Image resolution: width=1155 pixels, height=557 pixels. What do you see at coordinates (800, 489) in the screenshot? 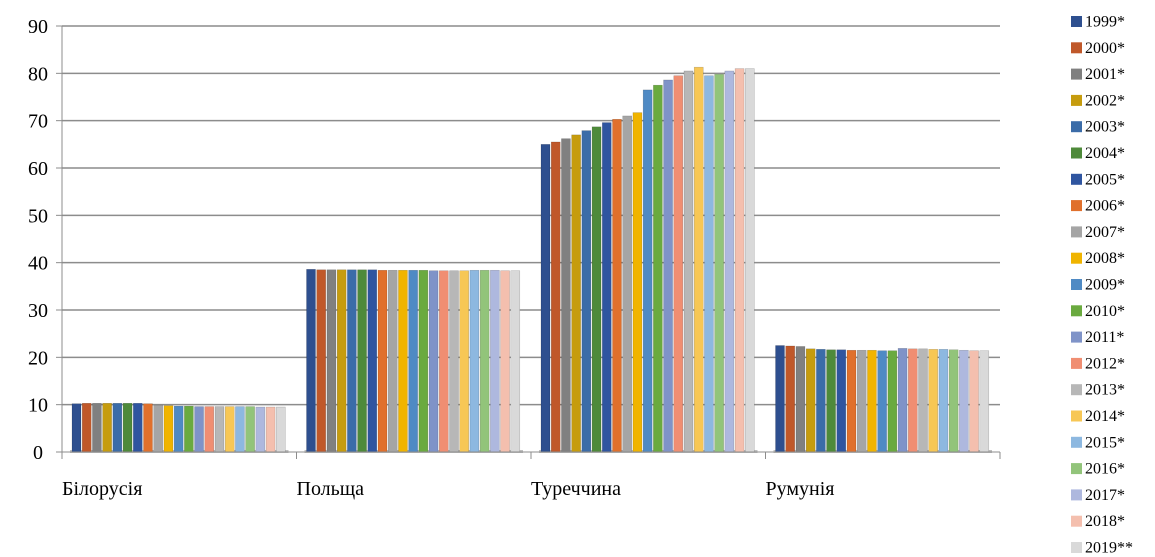
I see `category-label: Румунія` at bounding box center [800, 489].